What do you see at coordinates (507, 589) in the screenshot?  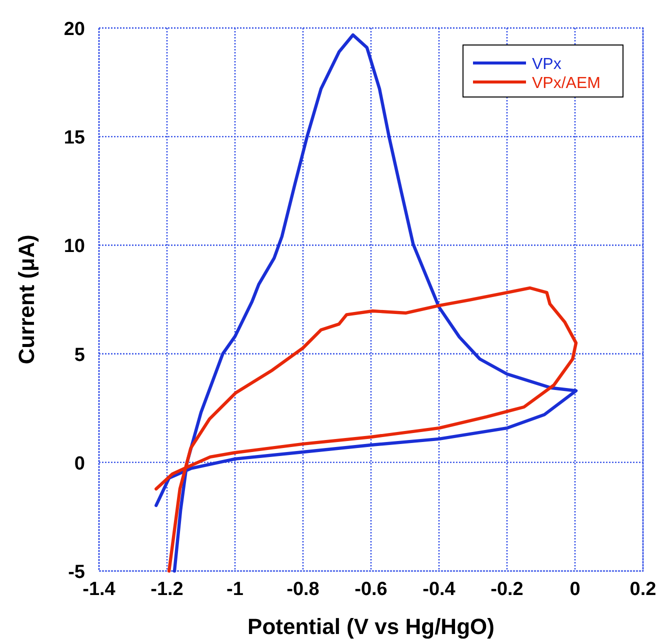 I see `x-tick-label: -0.2` at bounding box center [507, 589].